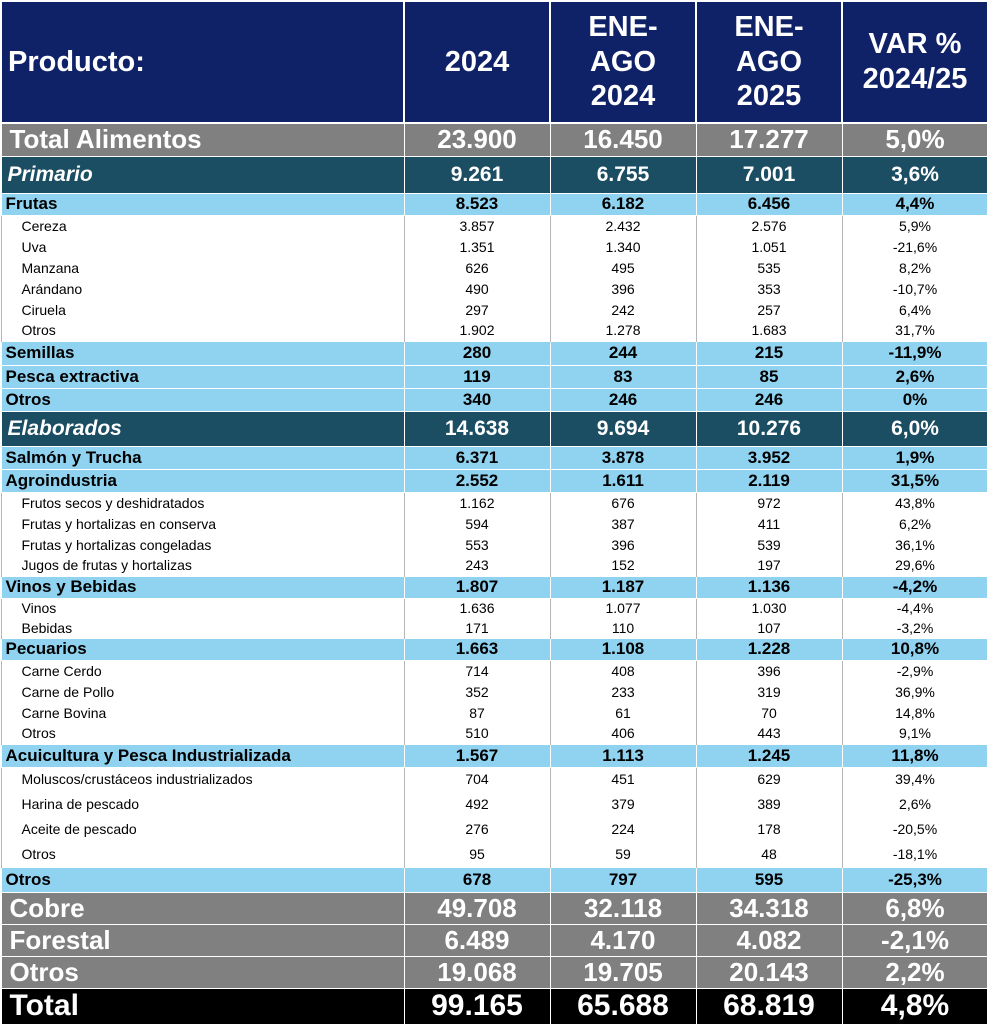  What do you see at coordinates (477, 309) in the screenshot?
I see `cell-2024: 297` at bounding box center [477, 309].